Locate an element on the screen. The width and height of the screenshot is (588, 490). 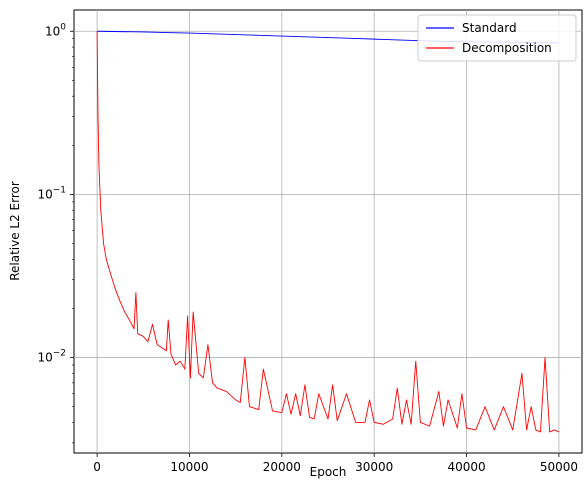
x-axis-ticks: 0 10000 20000 30000 40000 50000 is located at coordinates (335, 463).